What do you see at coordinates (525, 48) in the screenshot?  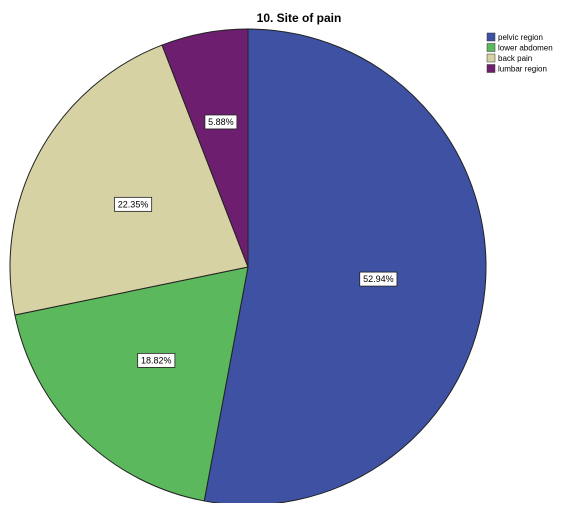 I see `legend-label-lower-abdomen: lower abdomen` at bounding box center [525, 48].